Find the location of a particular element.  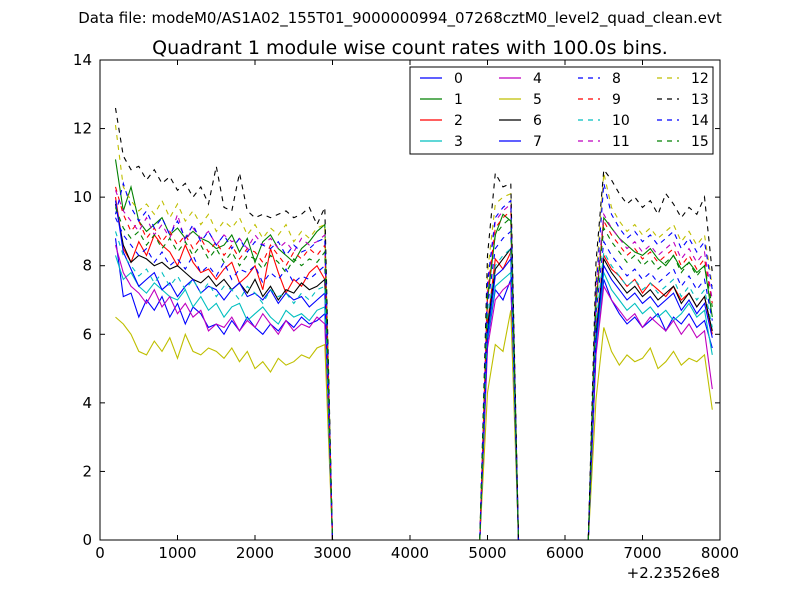

legend-item-15: 15 is located at coordinates (683, 142).